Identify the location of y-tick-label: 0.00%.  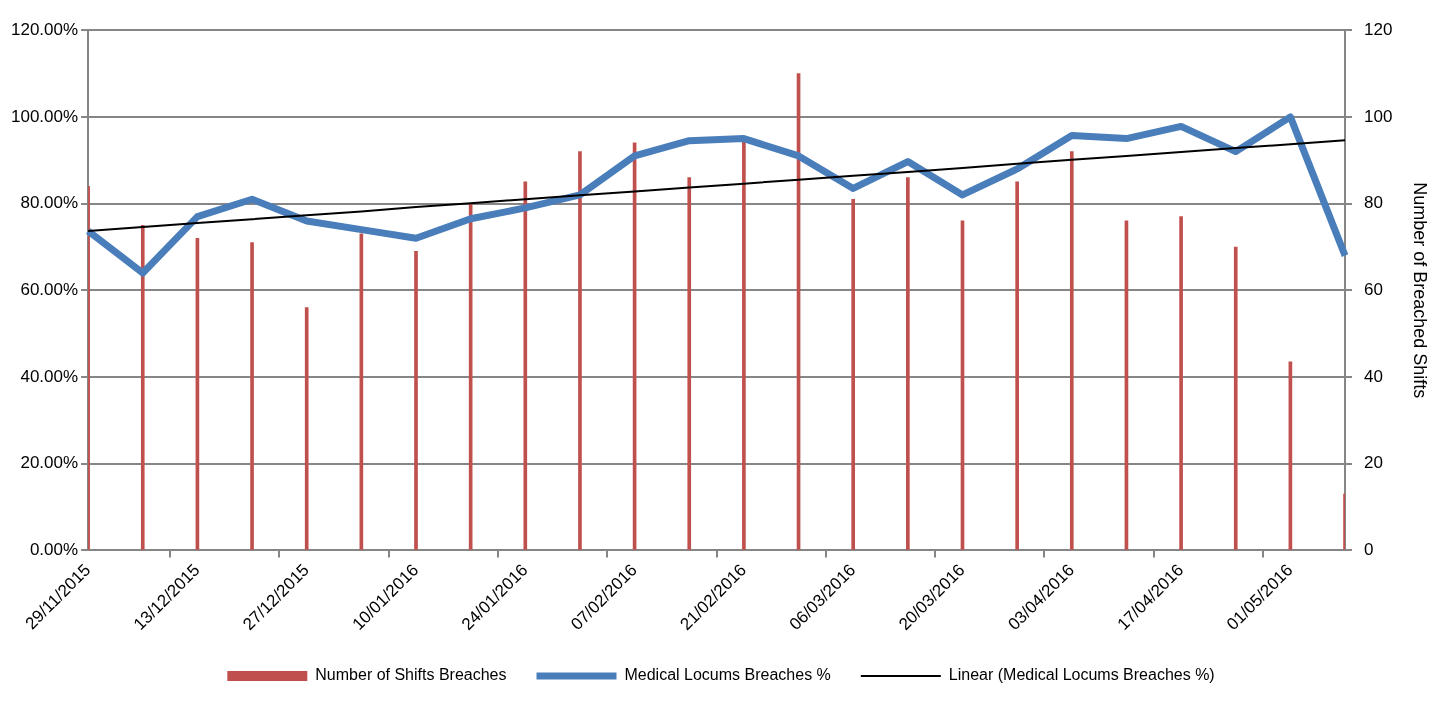
(54, 550).